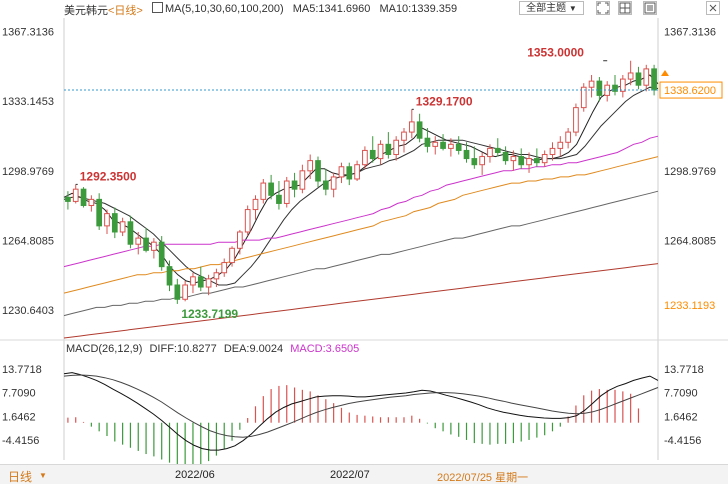 The height and width of the screenshot is (485, 728). What do you see at coordinates (20, 441) in the screenshot?
I see `macd-y-tick-left: -4.4156` at bounding box center [20, 441].